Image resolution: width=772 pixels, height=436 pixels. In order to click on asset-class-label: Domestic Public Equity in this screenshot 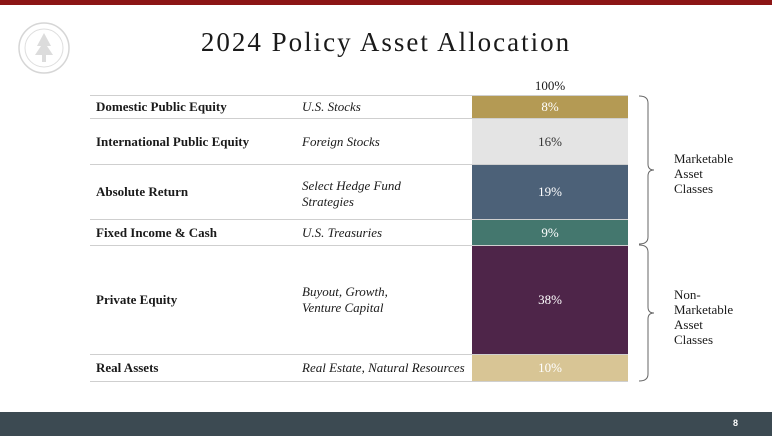, I will do `click(161, 106)`.